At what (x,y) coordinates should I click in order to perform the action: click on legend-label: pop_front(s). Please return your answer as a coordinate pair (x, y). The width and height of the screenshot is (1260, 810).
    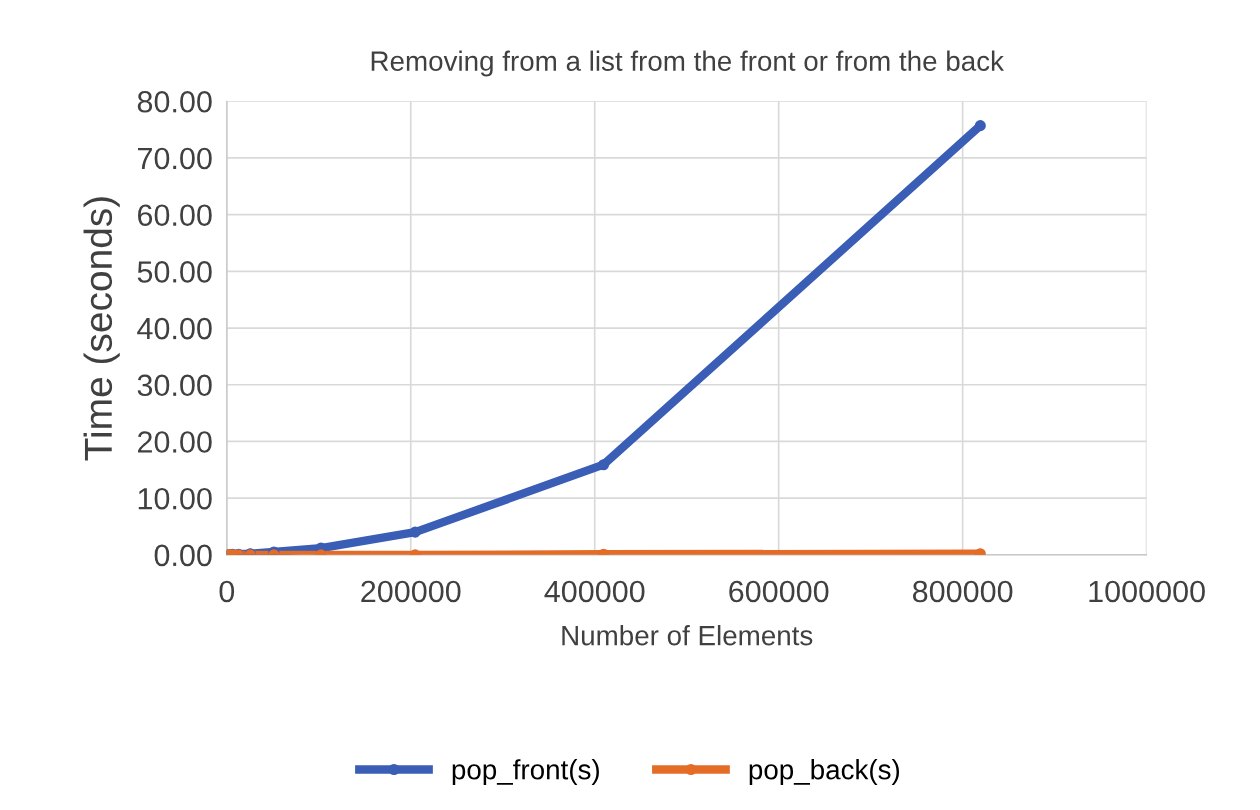
    Looking at the image, I should click on (525, 772).